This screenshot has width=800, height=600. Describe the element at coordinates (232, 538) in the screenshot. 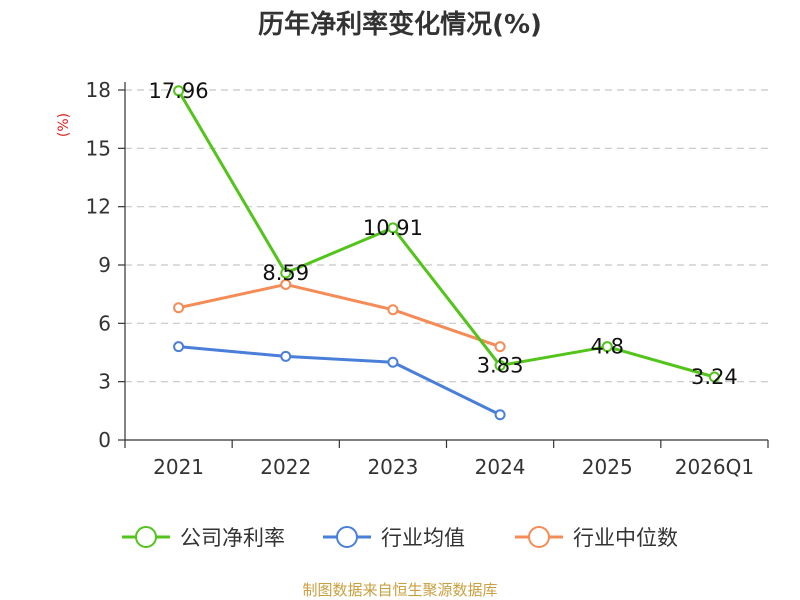

I see `legend-label: 公司净利率` at that location.